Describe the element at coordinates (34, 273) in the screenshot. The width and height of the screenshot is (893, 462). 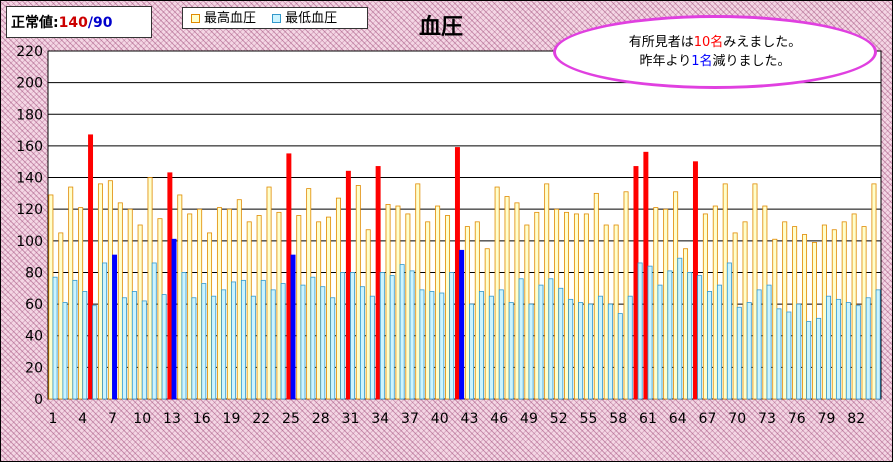
I see `y-tick-label: 80` at that location.